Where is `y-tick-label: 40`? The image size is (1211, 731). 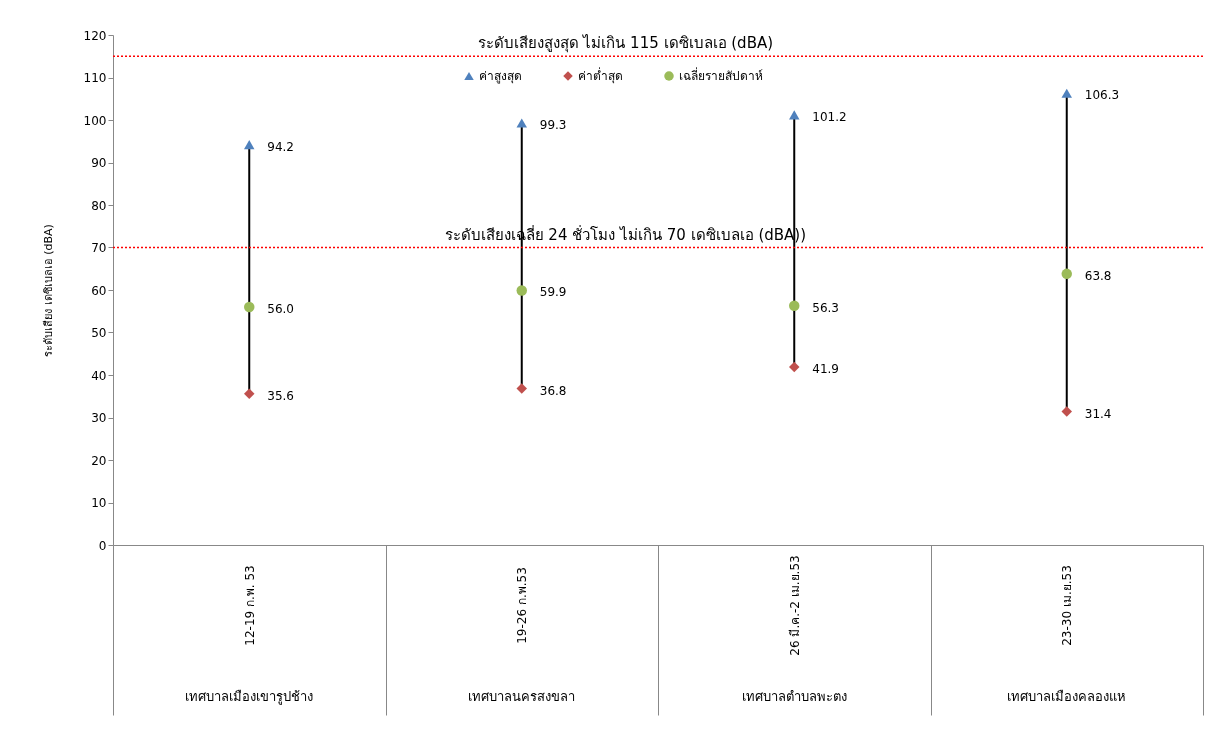
y-tick-label: 40 is located at coordinates (99, 375).